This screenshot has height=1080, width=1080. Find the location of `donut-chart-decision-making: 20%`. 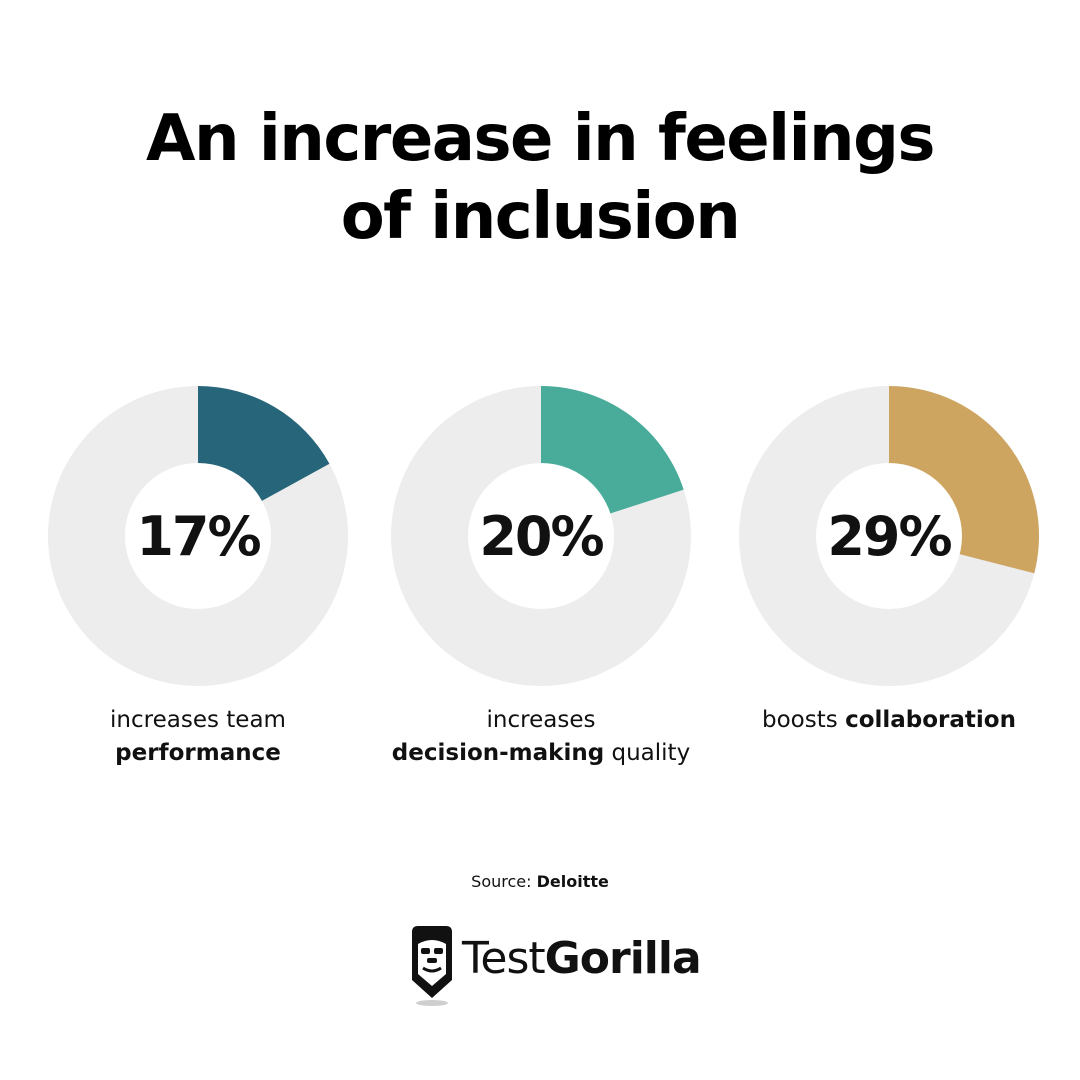

donut-chart-decision-making: 20% is located at coordinates (541, 536).